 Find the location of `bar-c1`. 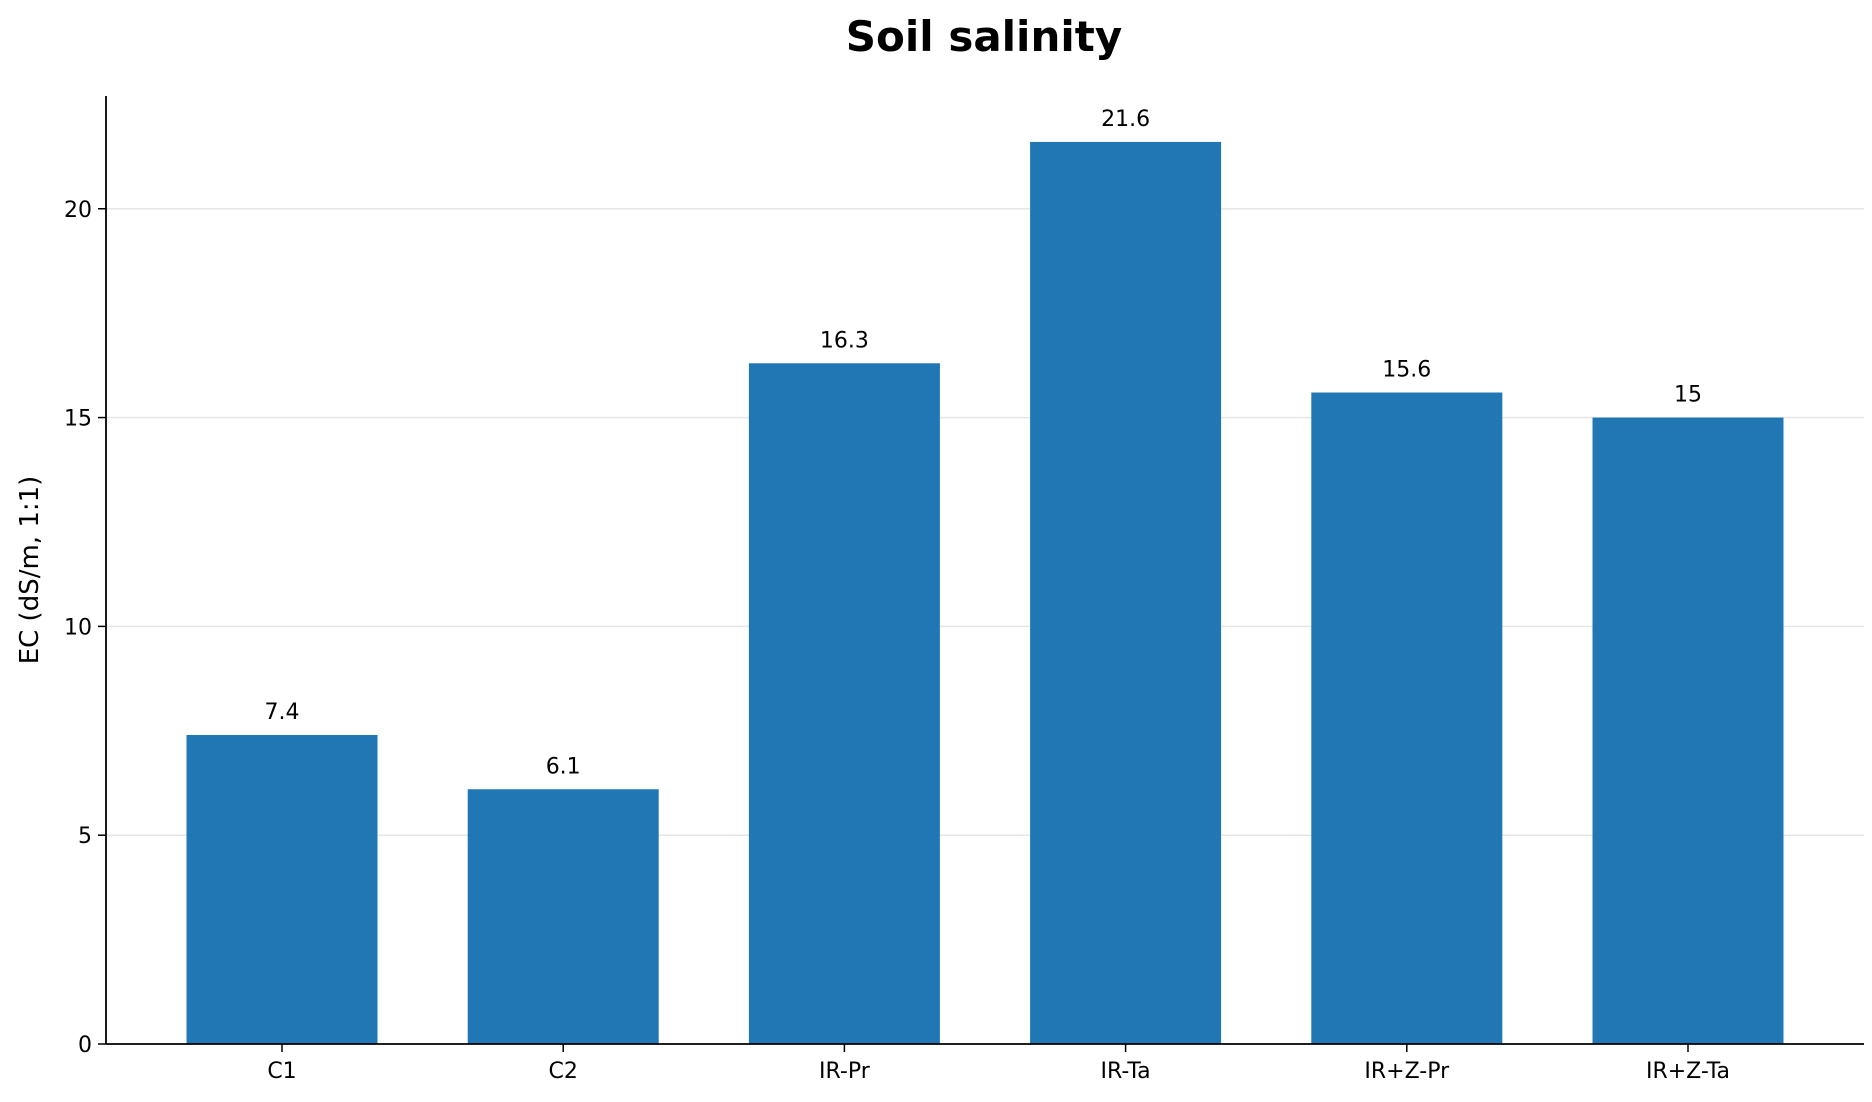

bar-c1 is located at coordinates (282, 889).